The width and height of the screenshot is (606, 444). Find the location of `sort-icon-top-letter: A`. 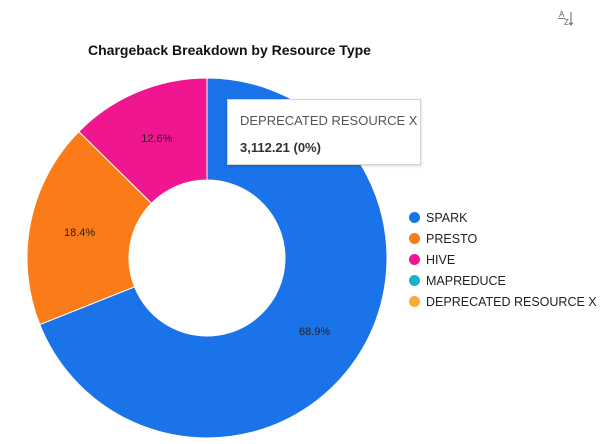

sort-icon-top-letter: A is located at coordinates (562, 14).